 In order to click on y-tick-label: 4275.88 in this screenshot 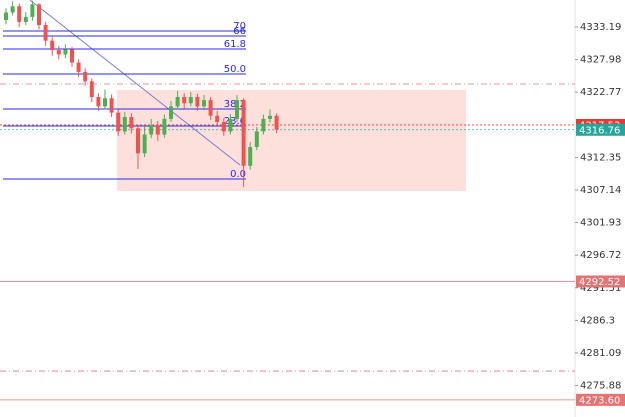, I will do `click(600, 386)`.